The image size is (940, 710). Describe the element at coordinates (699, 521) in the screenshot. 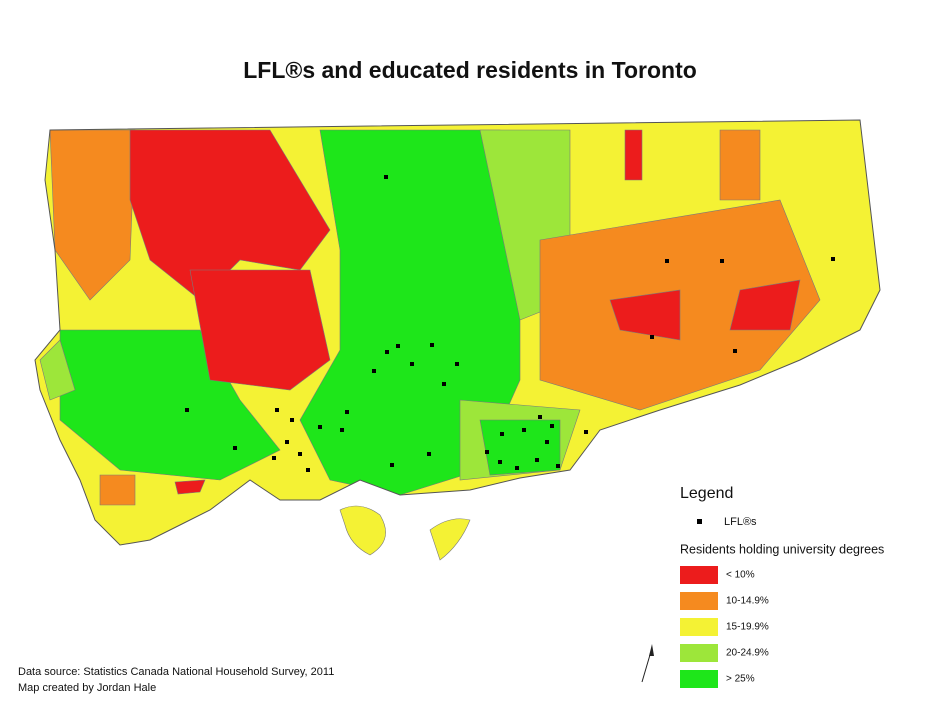

I see `legend-point-symbol` at that location.